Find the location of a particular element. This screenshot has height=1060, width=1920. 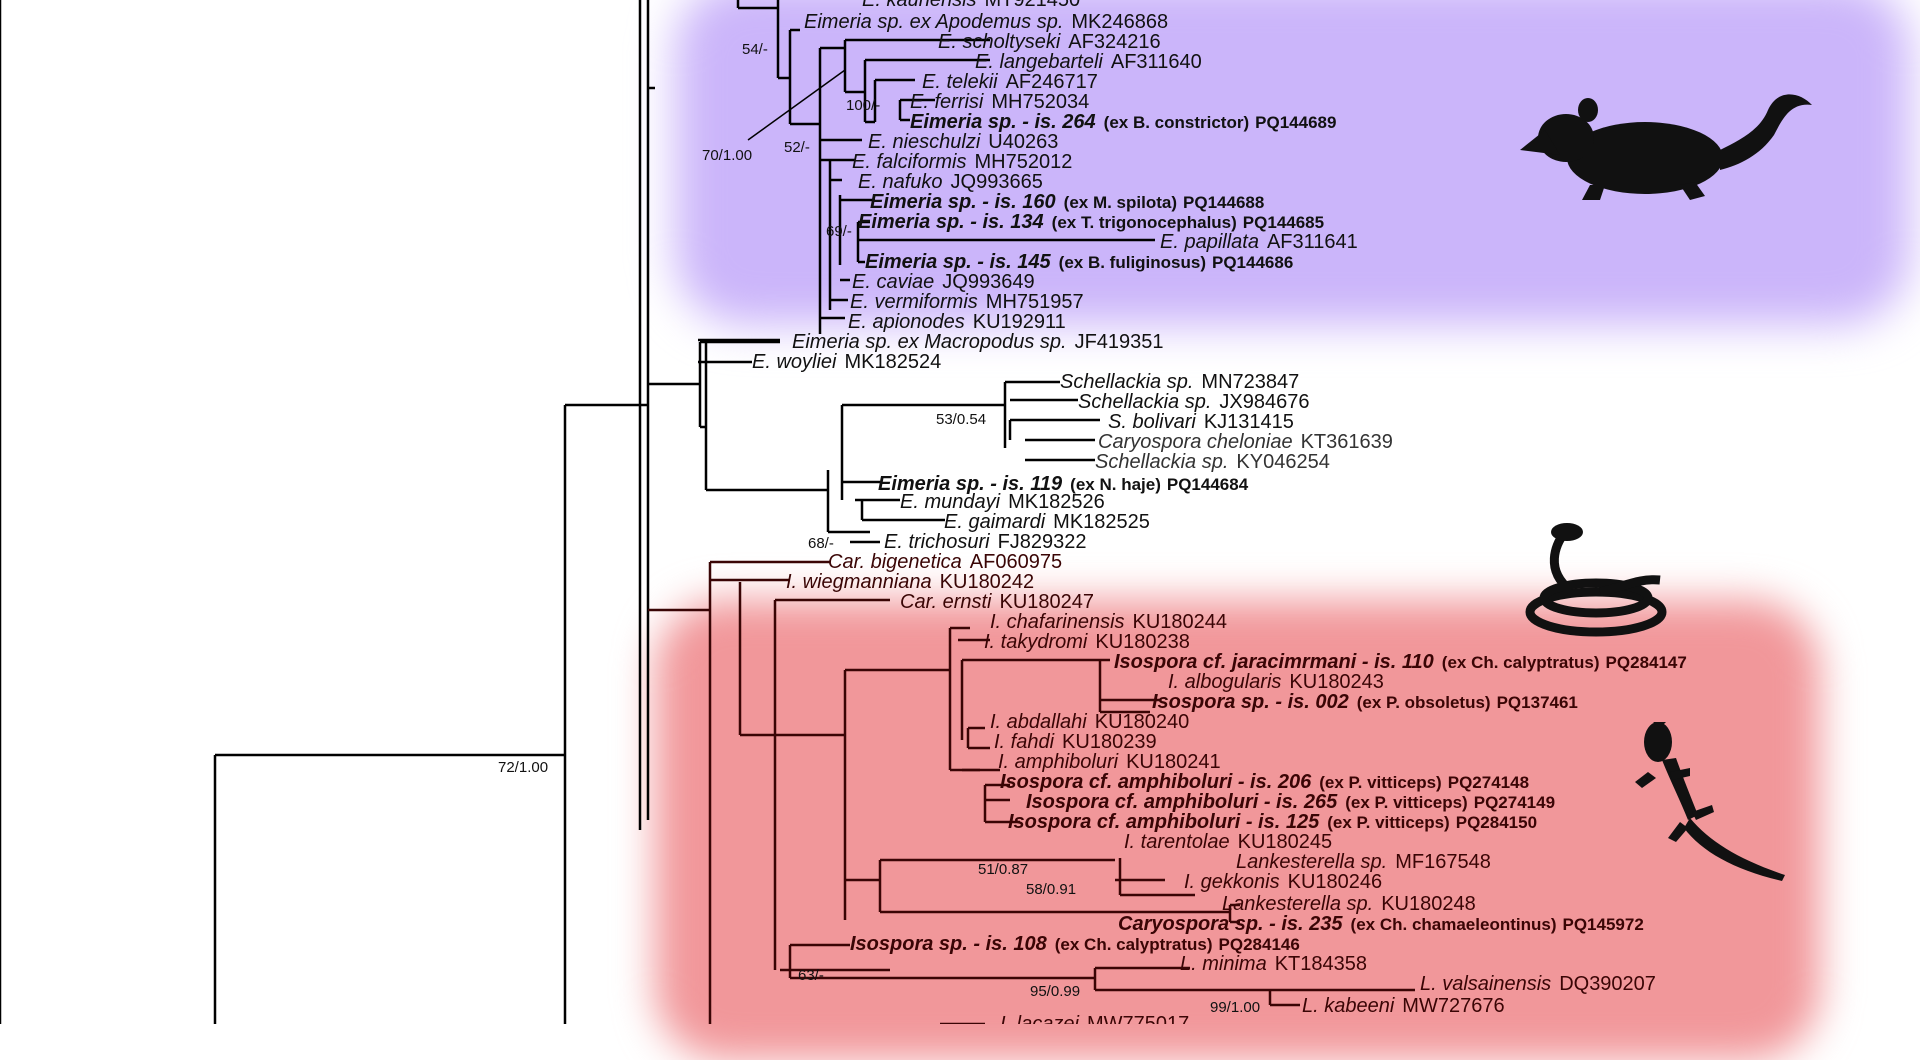

tip-label-part: Eimeria sp. - is. 264 is located at coordinates (1003, 122).